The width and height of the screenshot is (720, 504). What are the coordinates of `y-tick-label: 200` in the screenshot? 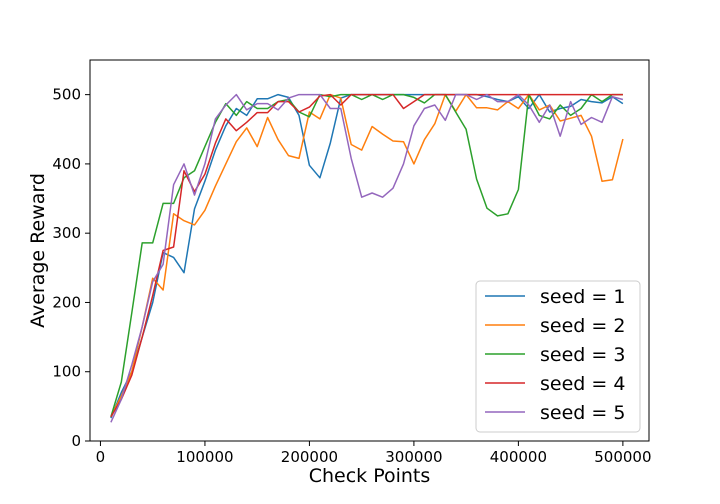 It's located at (66, 302).